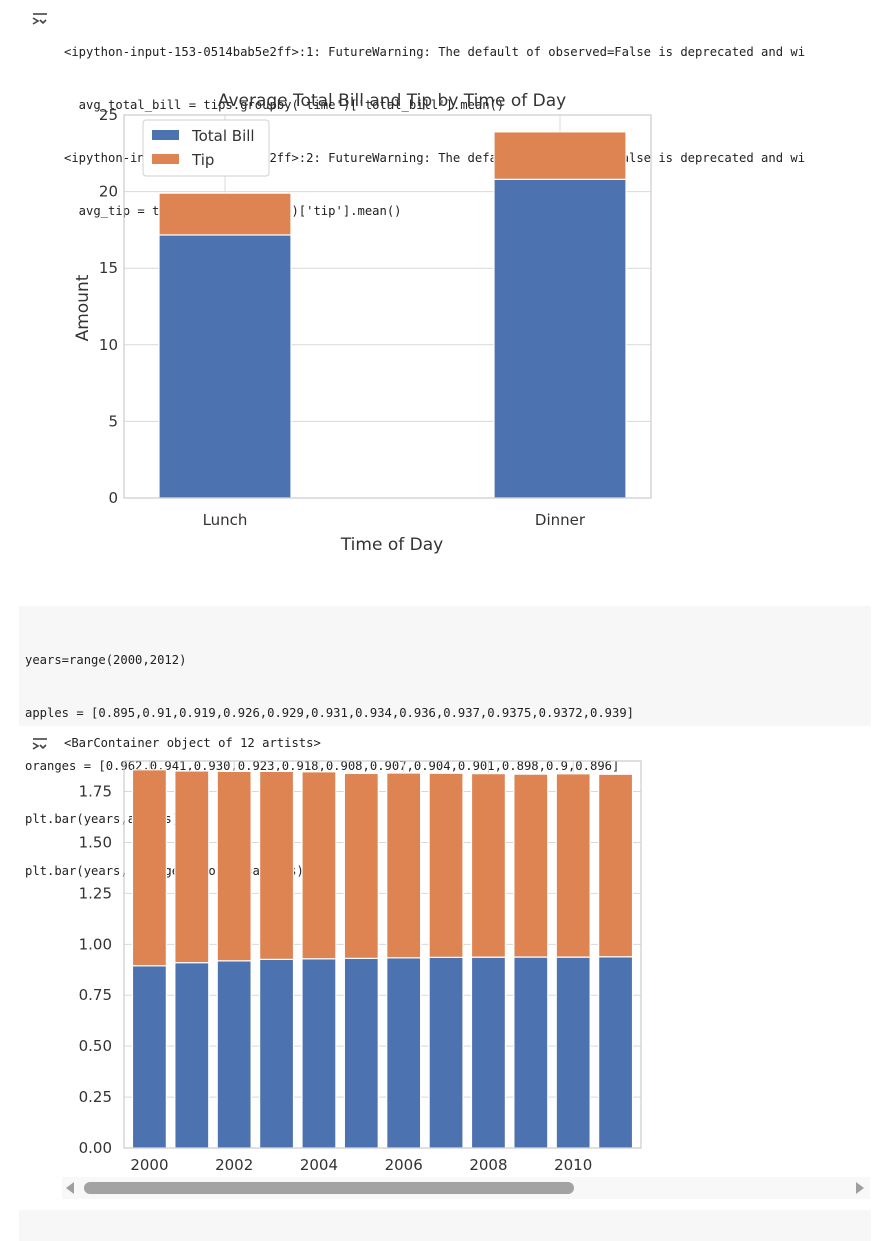 This screenshot has height=1241, width=874. I want to click on x-tick-label: 2004, so click(319, 1165).